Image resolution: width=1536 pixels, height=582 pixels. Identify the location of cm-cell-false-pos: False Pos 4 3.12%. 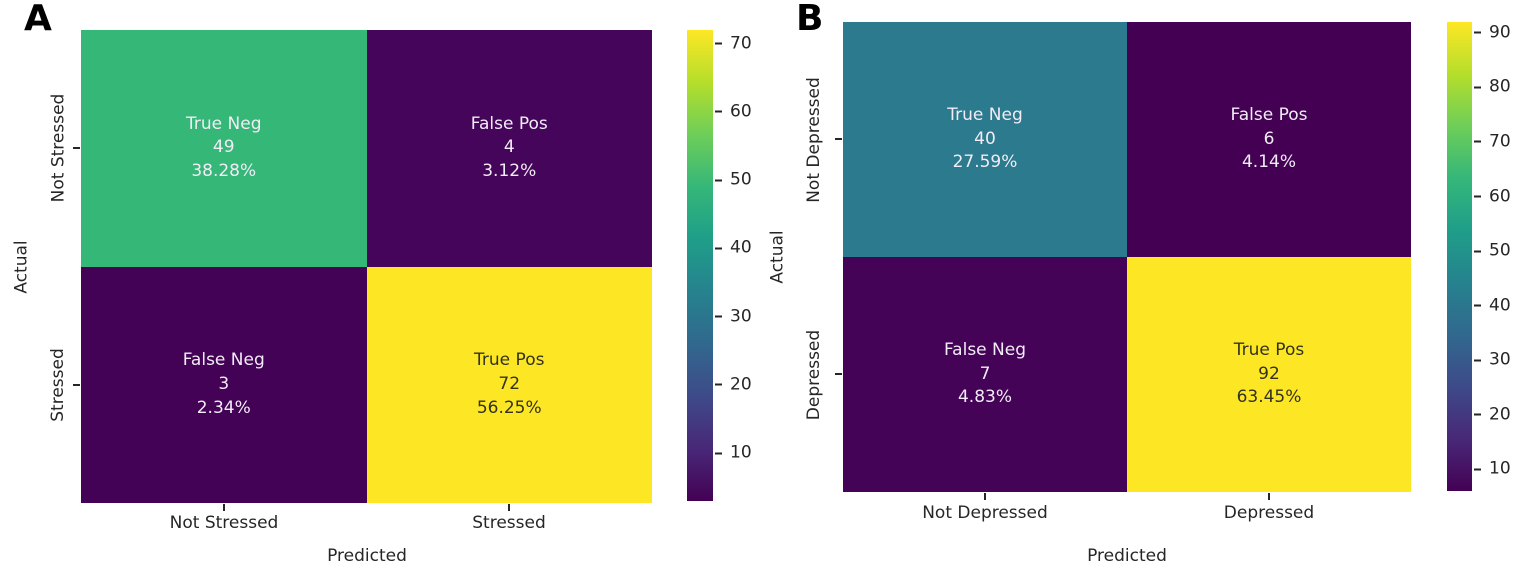
(509, 148).